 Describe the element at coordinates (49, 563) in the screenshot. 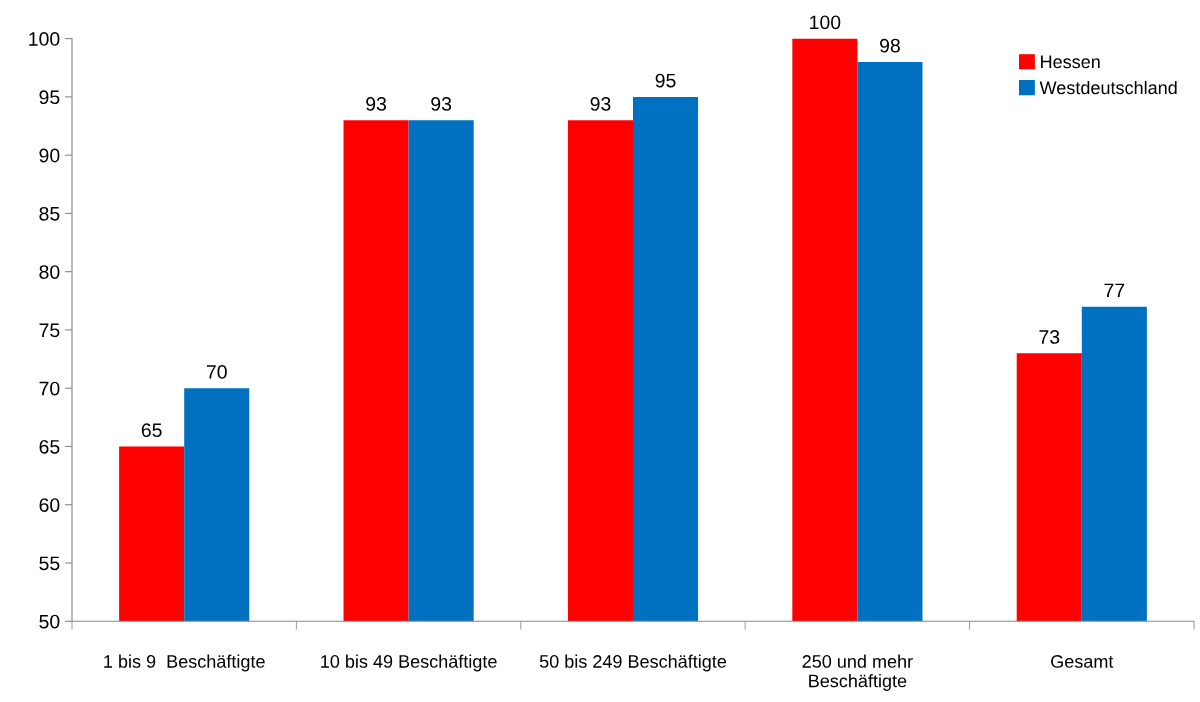

I see `y-tick-label: 55` at that location.